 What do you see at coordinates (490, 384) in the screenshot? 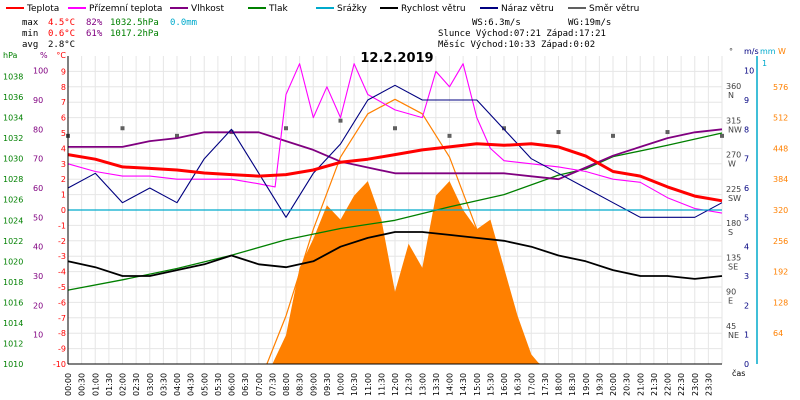
I see `x-tick-label: 15:30` at bounding box center [490, 384].